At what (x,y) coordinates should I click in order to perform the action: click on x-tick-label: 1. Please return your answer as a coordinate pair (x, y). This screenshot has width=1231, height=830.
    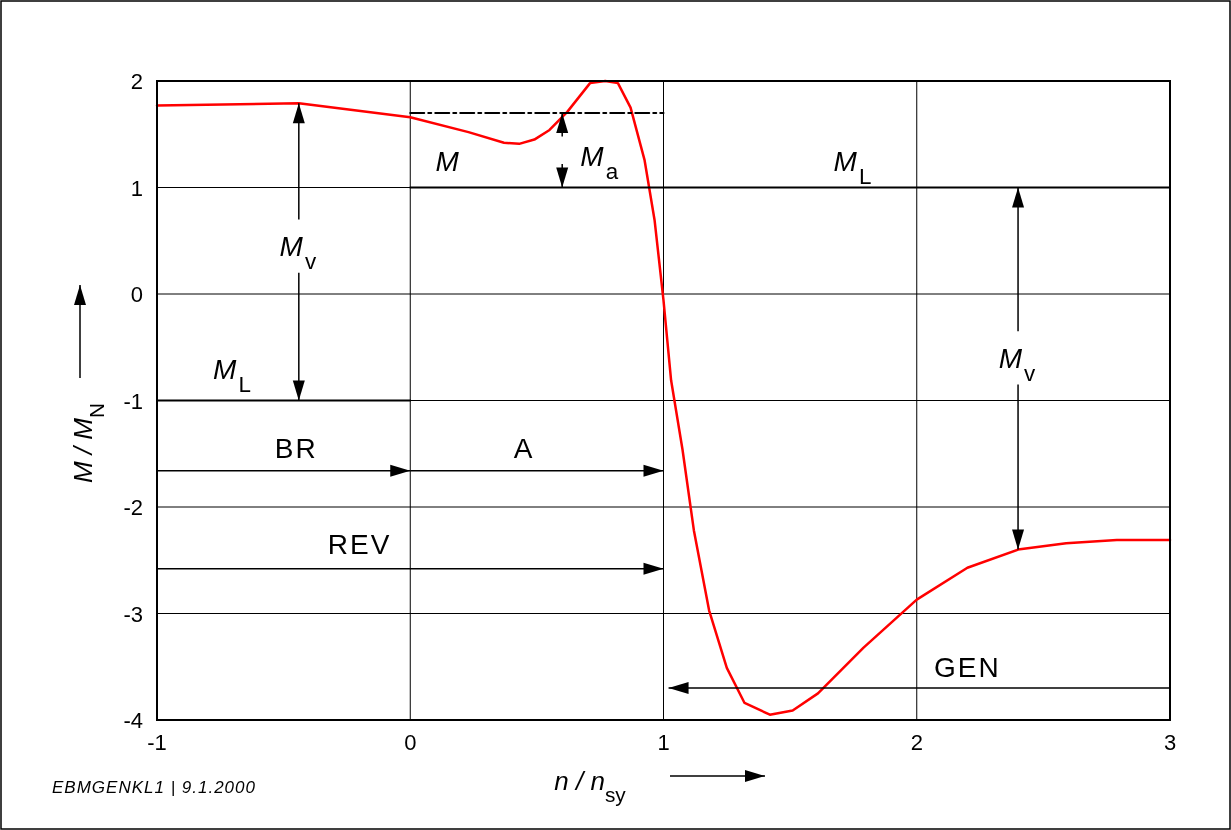
    Looking at the image, I should click on (663, 742).